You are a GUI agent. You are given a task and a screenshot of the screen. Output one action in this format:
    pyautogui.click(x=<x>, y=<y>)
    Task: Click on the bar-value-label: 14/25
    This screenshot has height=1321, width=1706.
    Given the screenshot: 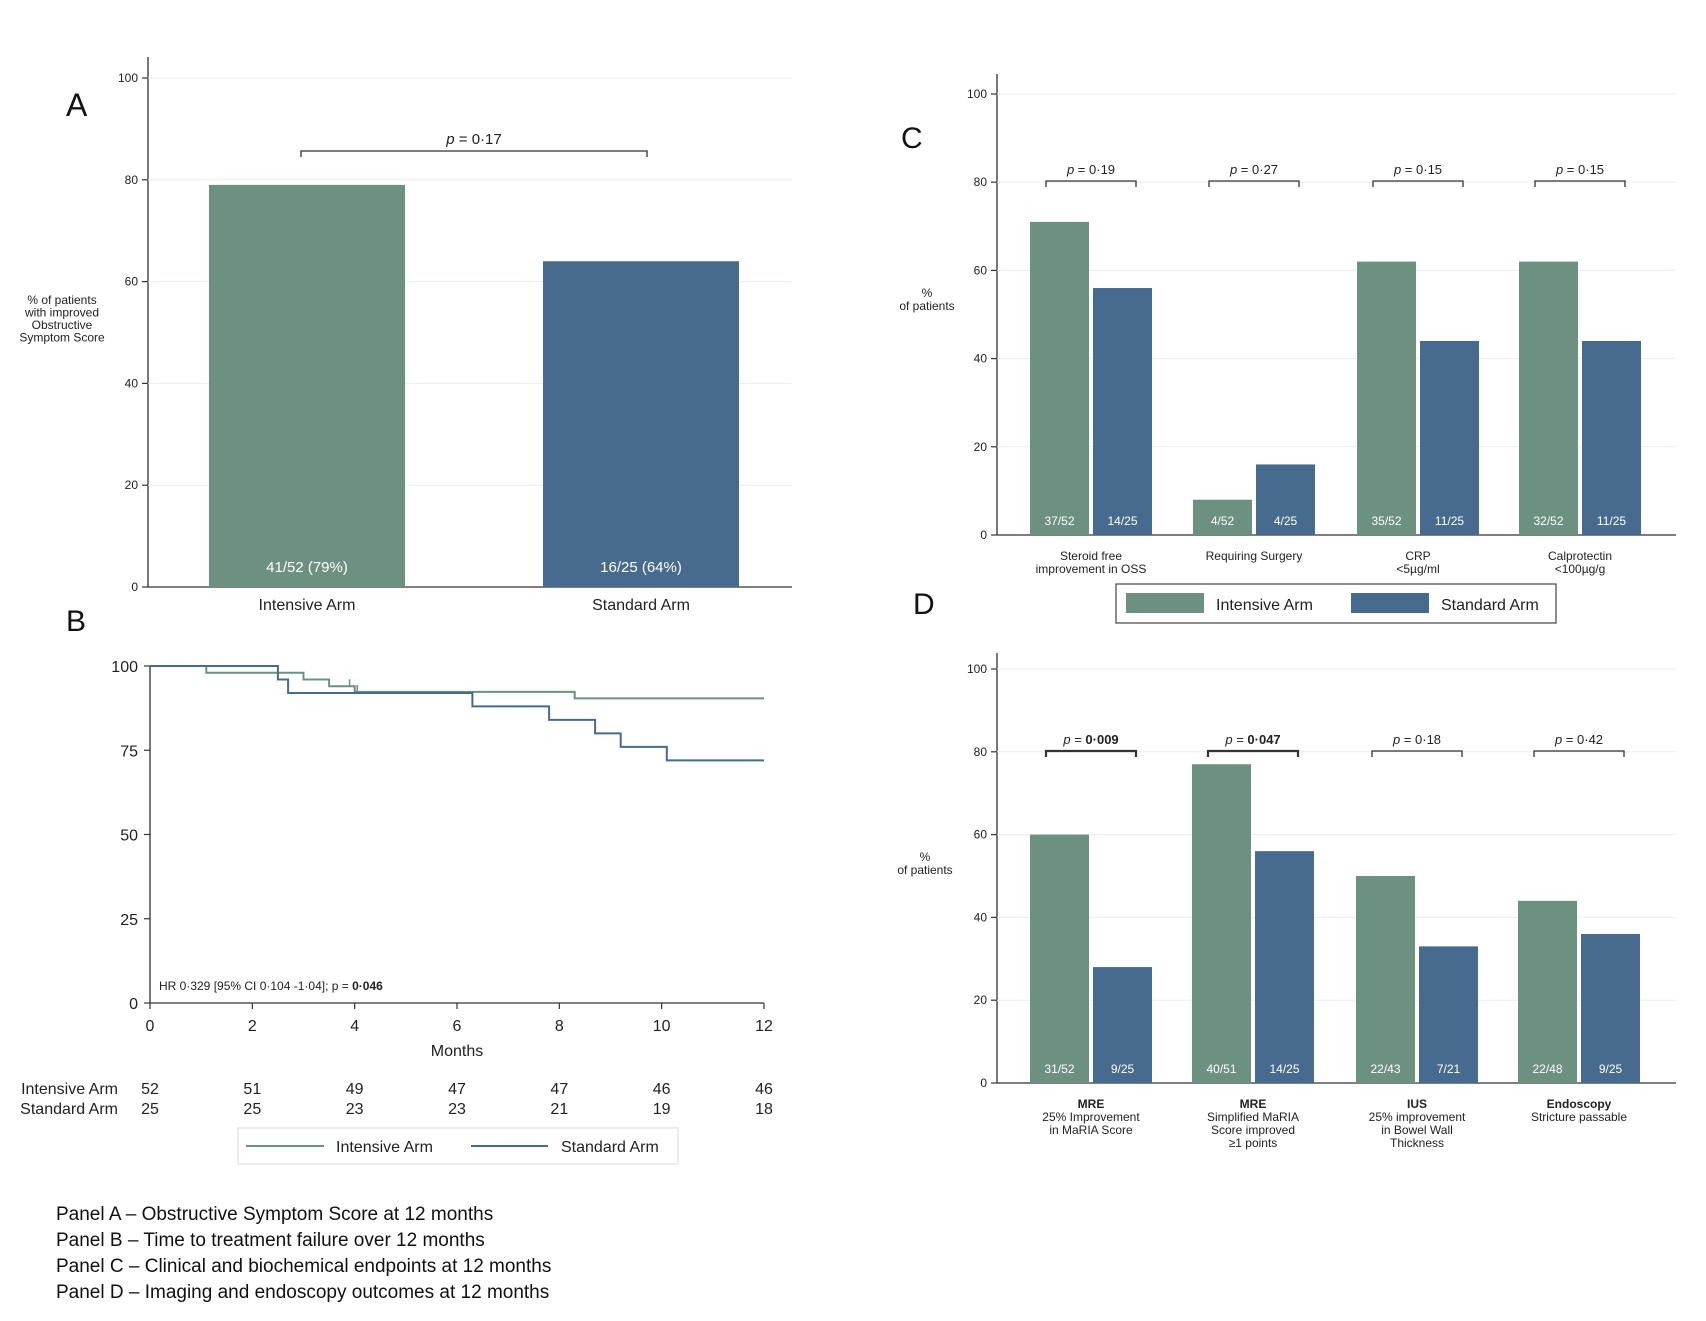 What is the action you would take?
    pyautogui.click(x=1284, y=1069)
    